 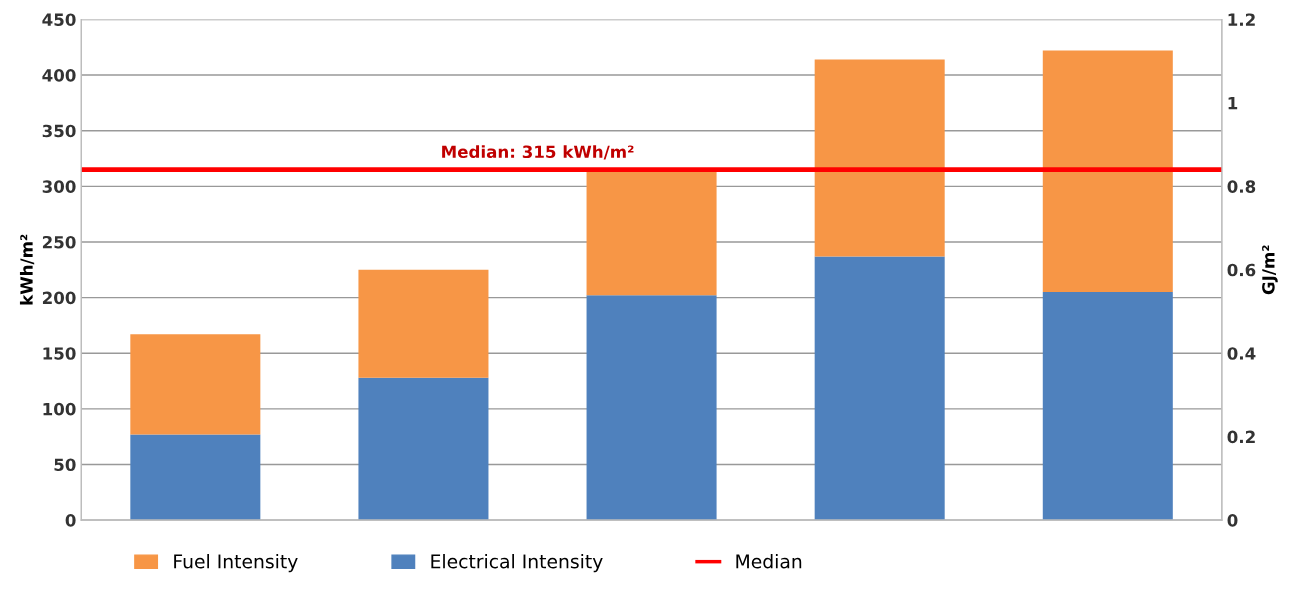 What do you see at coordinates (1241, 437) in the screenshot?
I see `y2-tick-label: 0.2` at bounding box center [1241, 437].